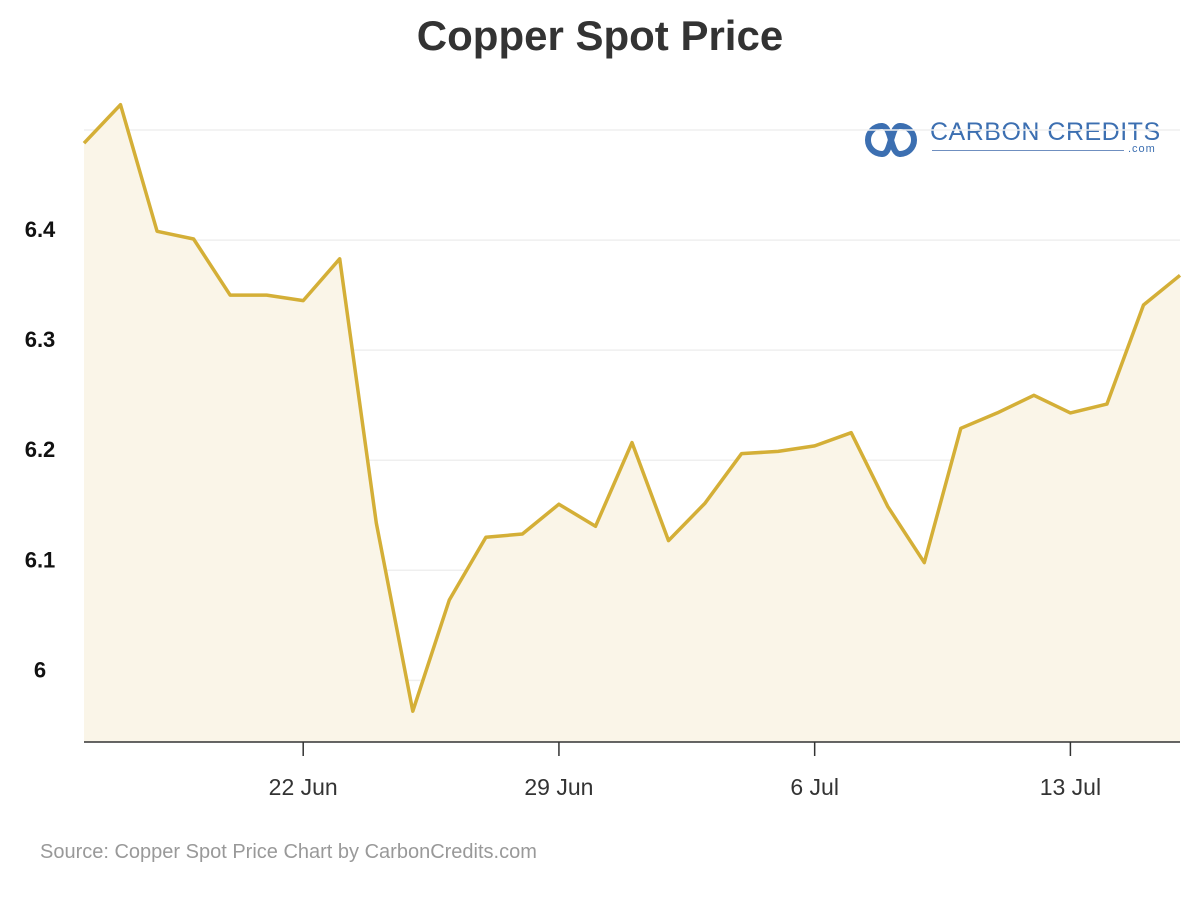  I want to click on y-tick-label: 6.4, so click(40, 229).